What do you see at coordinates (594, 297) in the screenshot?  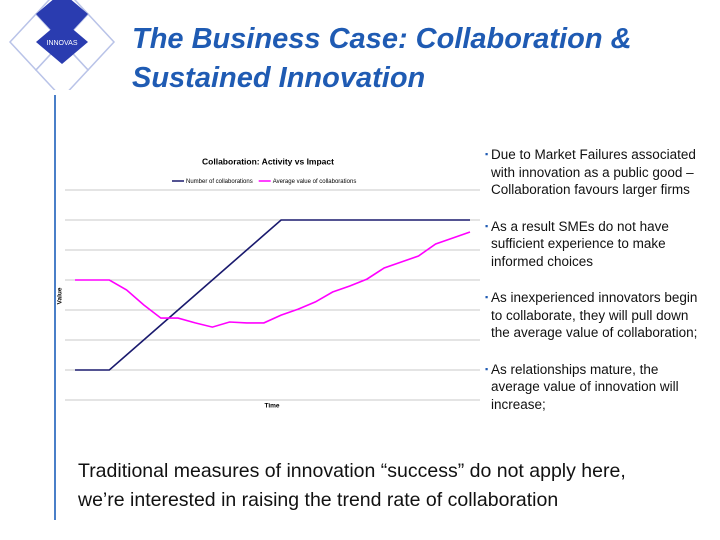 I see `bullet-line: As inexperienced innovators begin` at bounding box center [594, 297].